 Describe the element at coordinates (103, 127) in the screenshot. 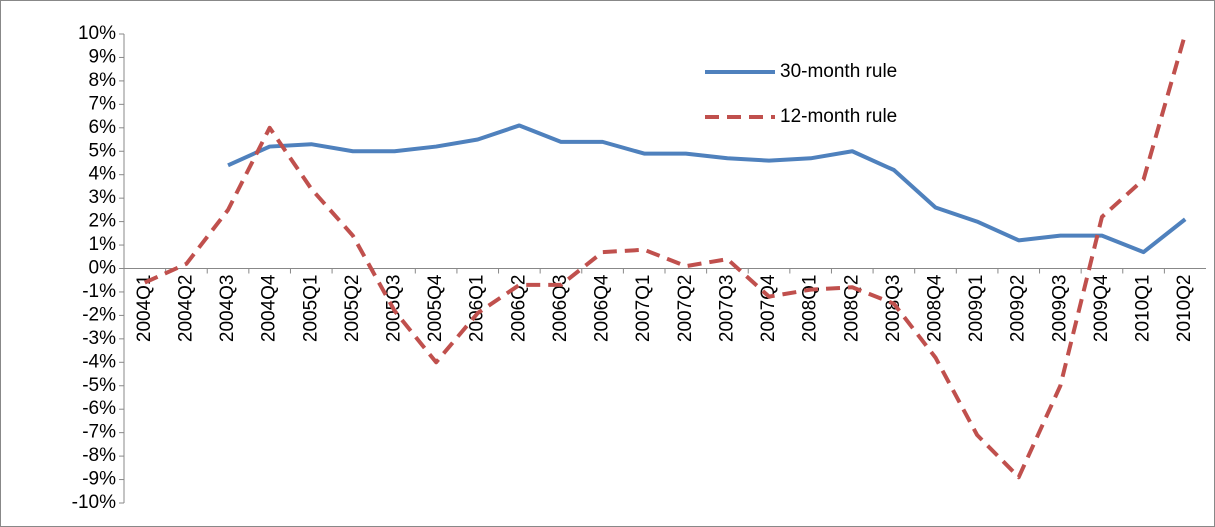

I see `y-tick-label: 6%` at that location.